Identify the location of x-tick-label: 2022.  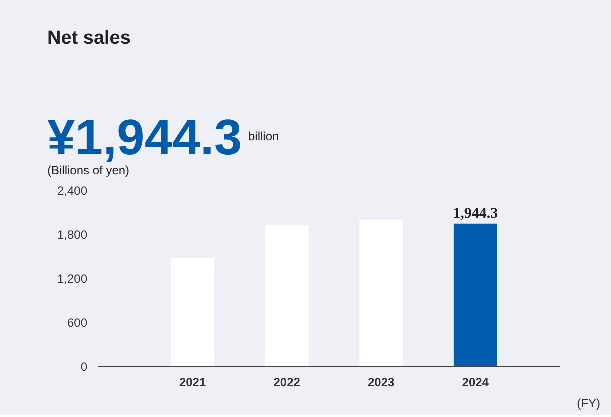
(287, 383).